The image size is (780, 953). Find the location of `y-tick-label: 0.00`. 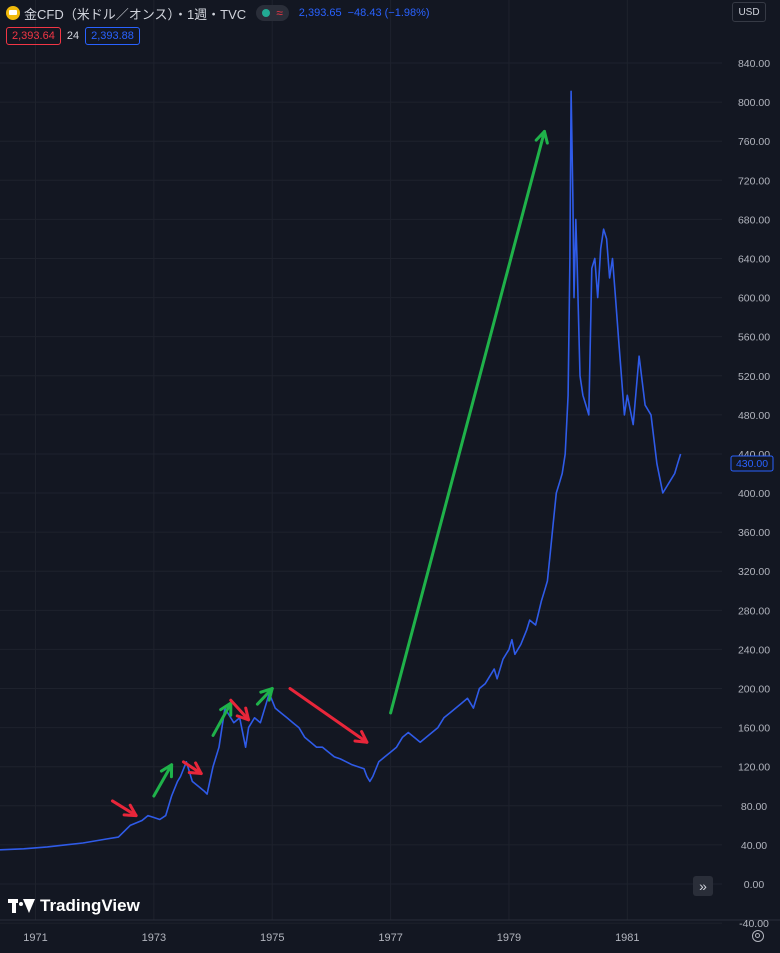

y-tick-label: 0.00 is located at coordinates (754, 885).